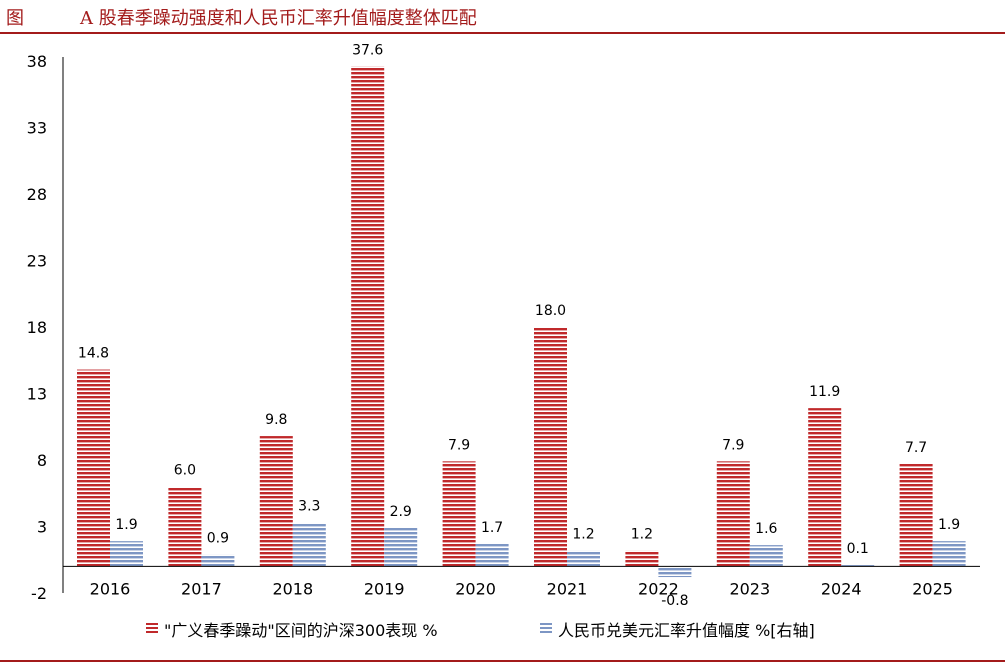  I want to click on bar-series-2-2017, so click(218, 560).